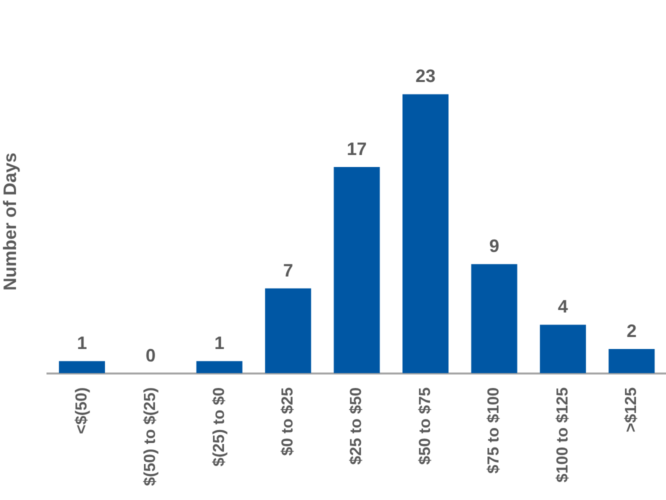 This screenshot has height=500, width=666. I want to click on x-tick-label: $100 to $125, so click(563, 434).